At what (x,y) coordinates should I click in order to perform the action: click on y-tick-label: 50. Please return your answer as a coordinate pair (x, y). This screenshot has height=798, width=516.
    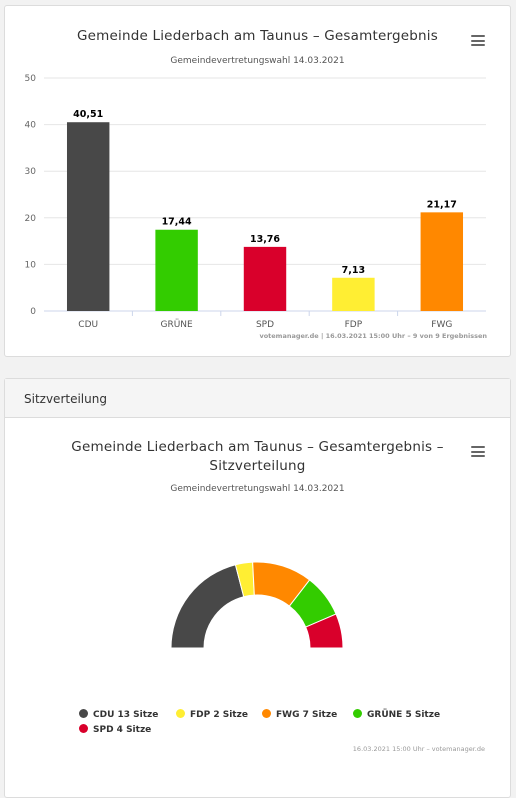
    Looking at the image, I should click on (31, 79).